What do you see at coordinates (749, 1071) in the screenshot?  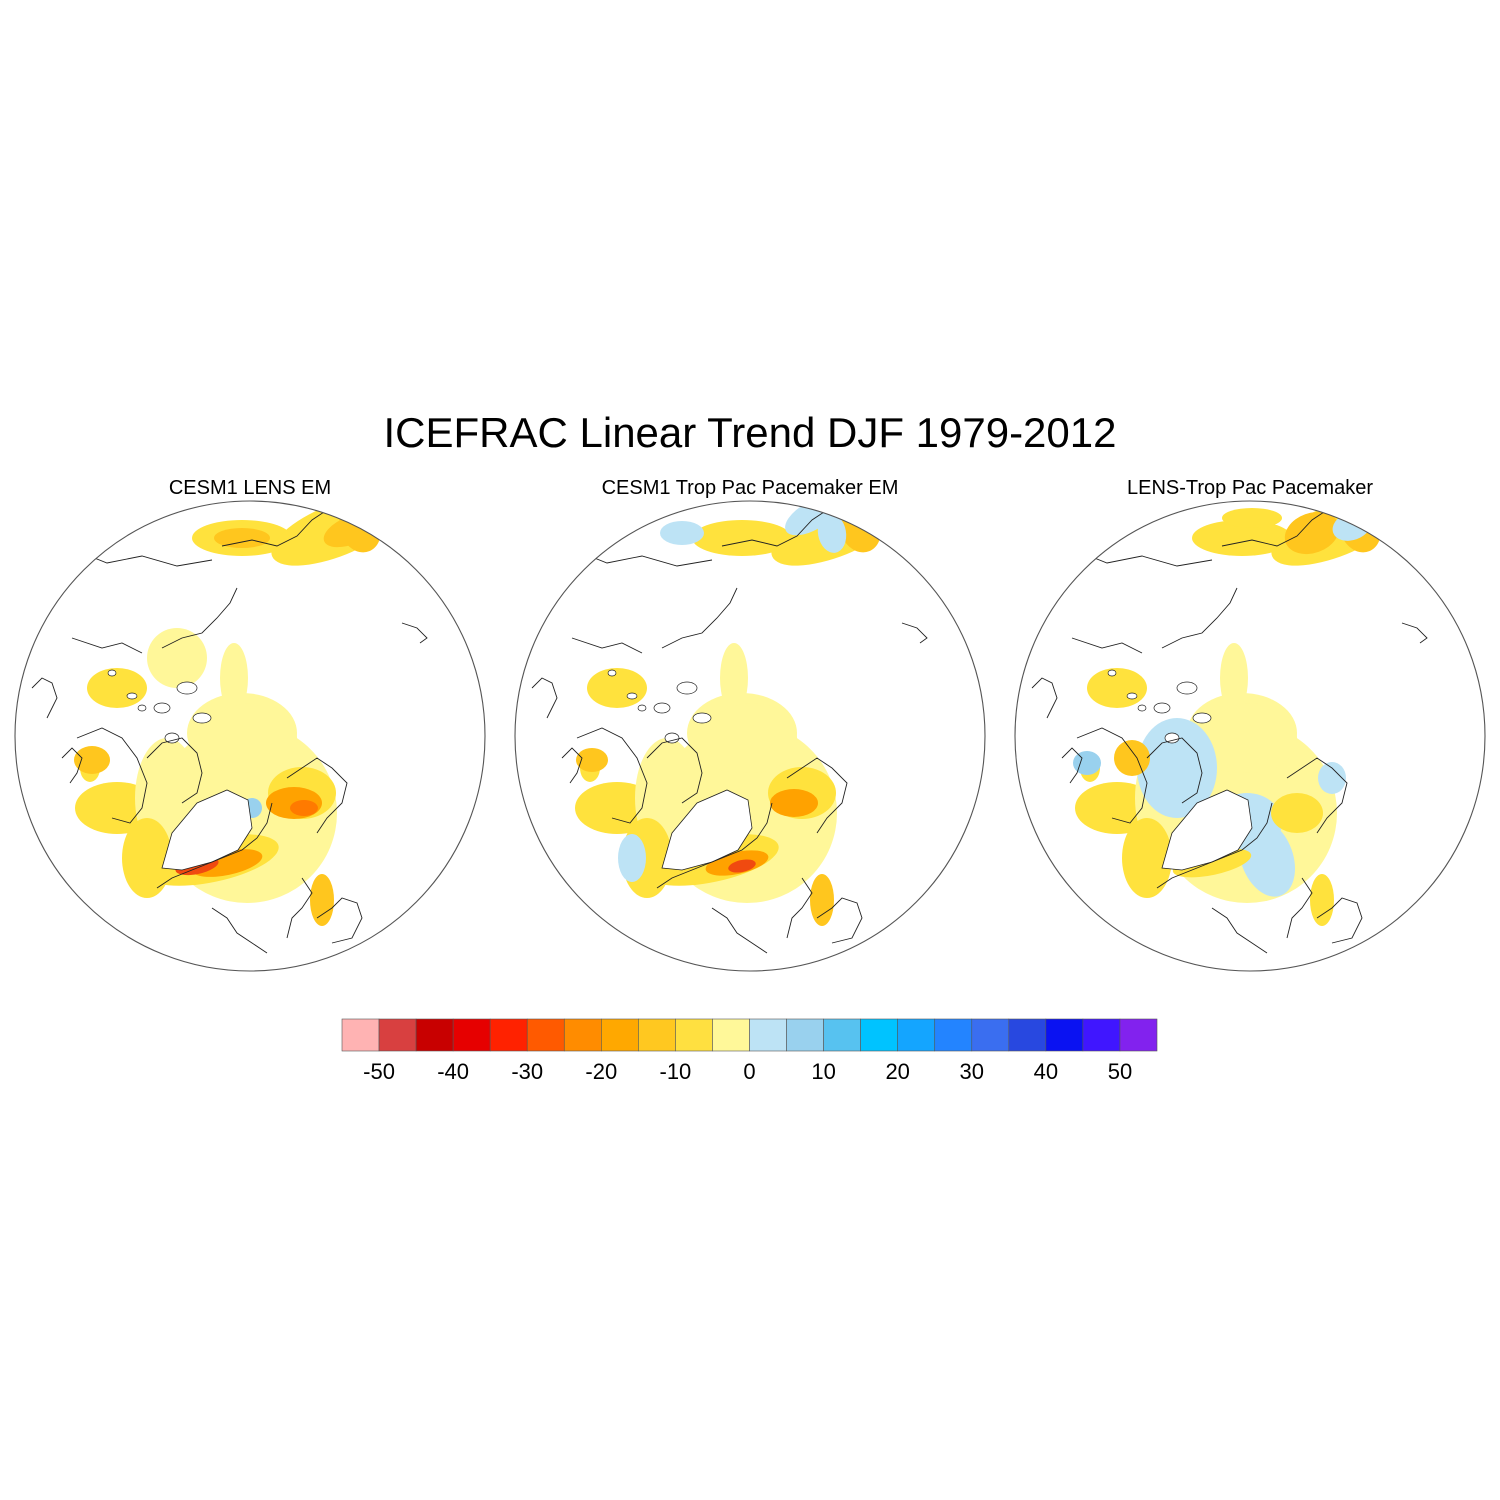 I see `colorbar-tick-label: 0` at bounding box center [749, 1071].